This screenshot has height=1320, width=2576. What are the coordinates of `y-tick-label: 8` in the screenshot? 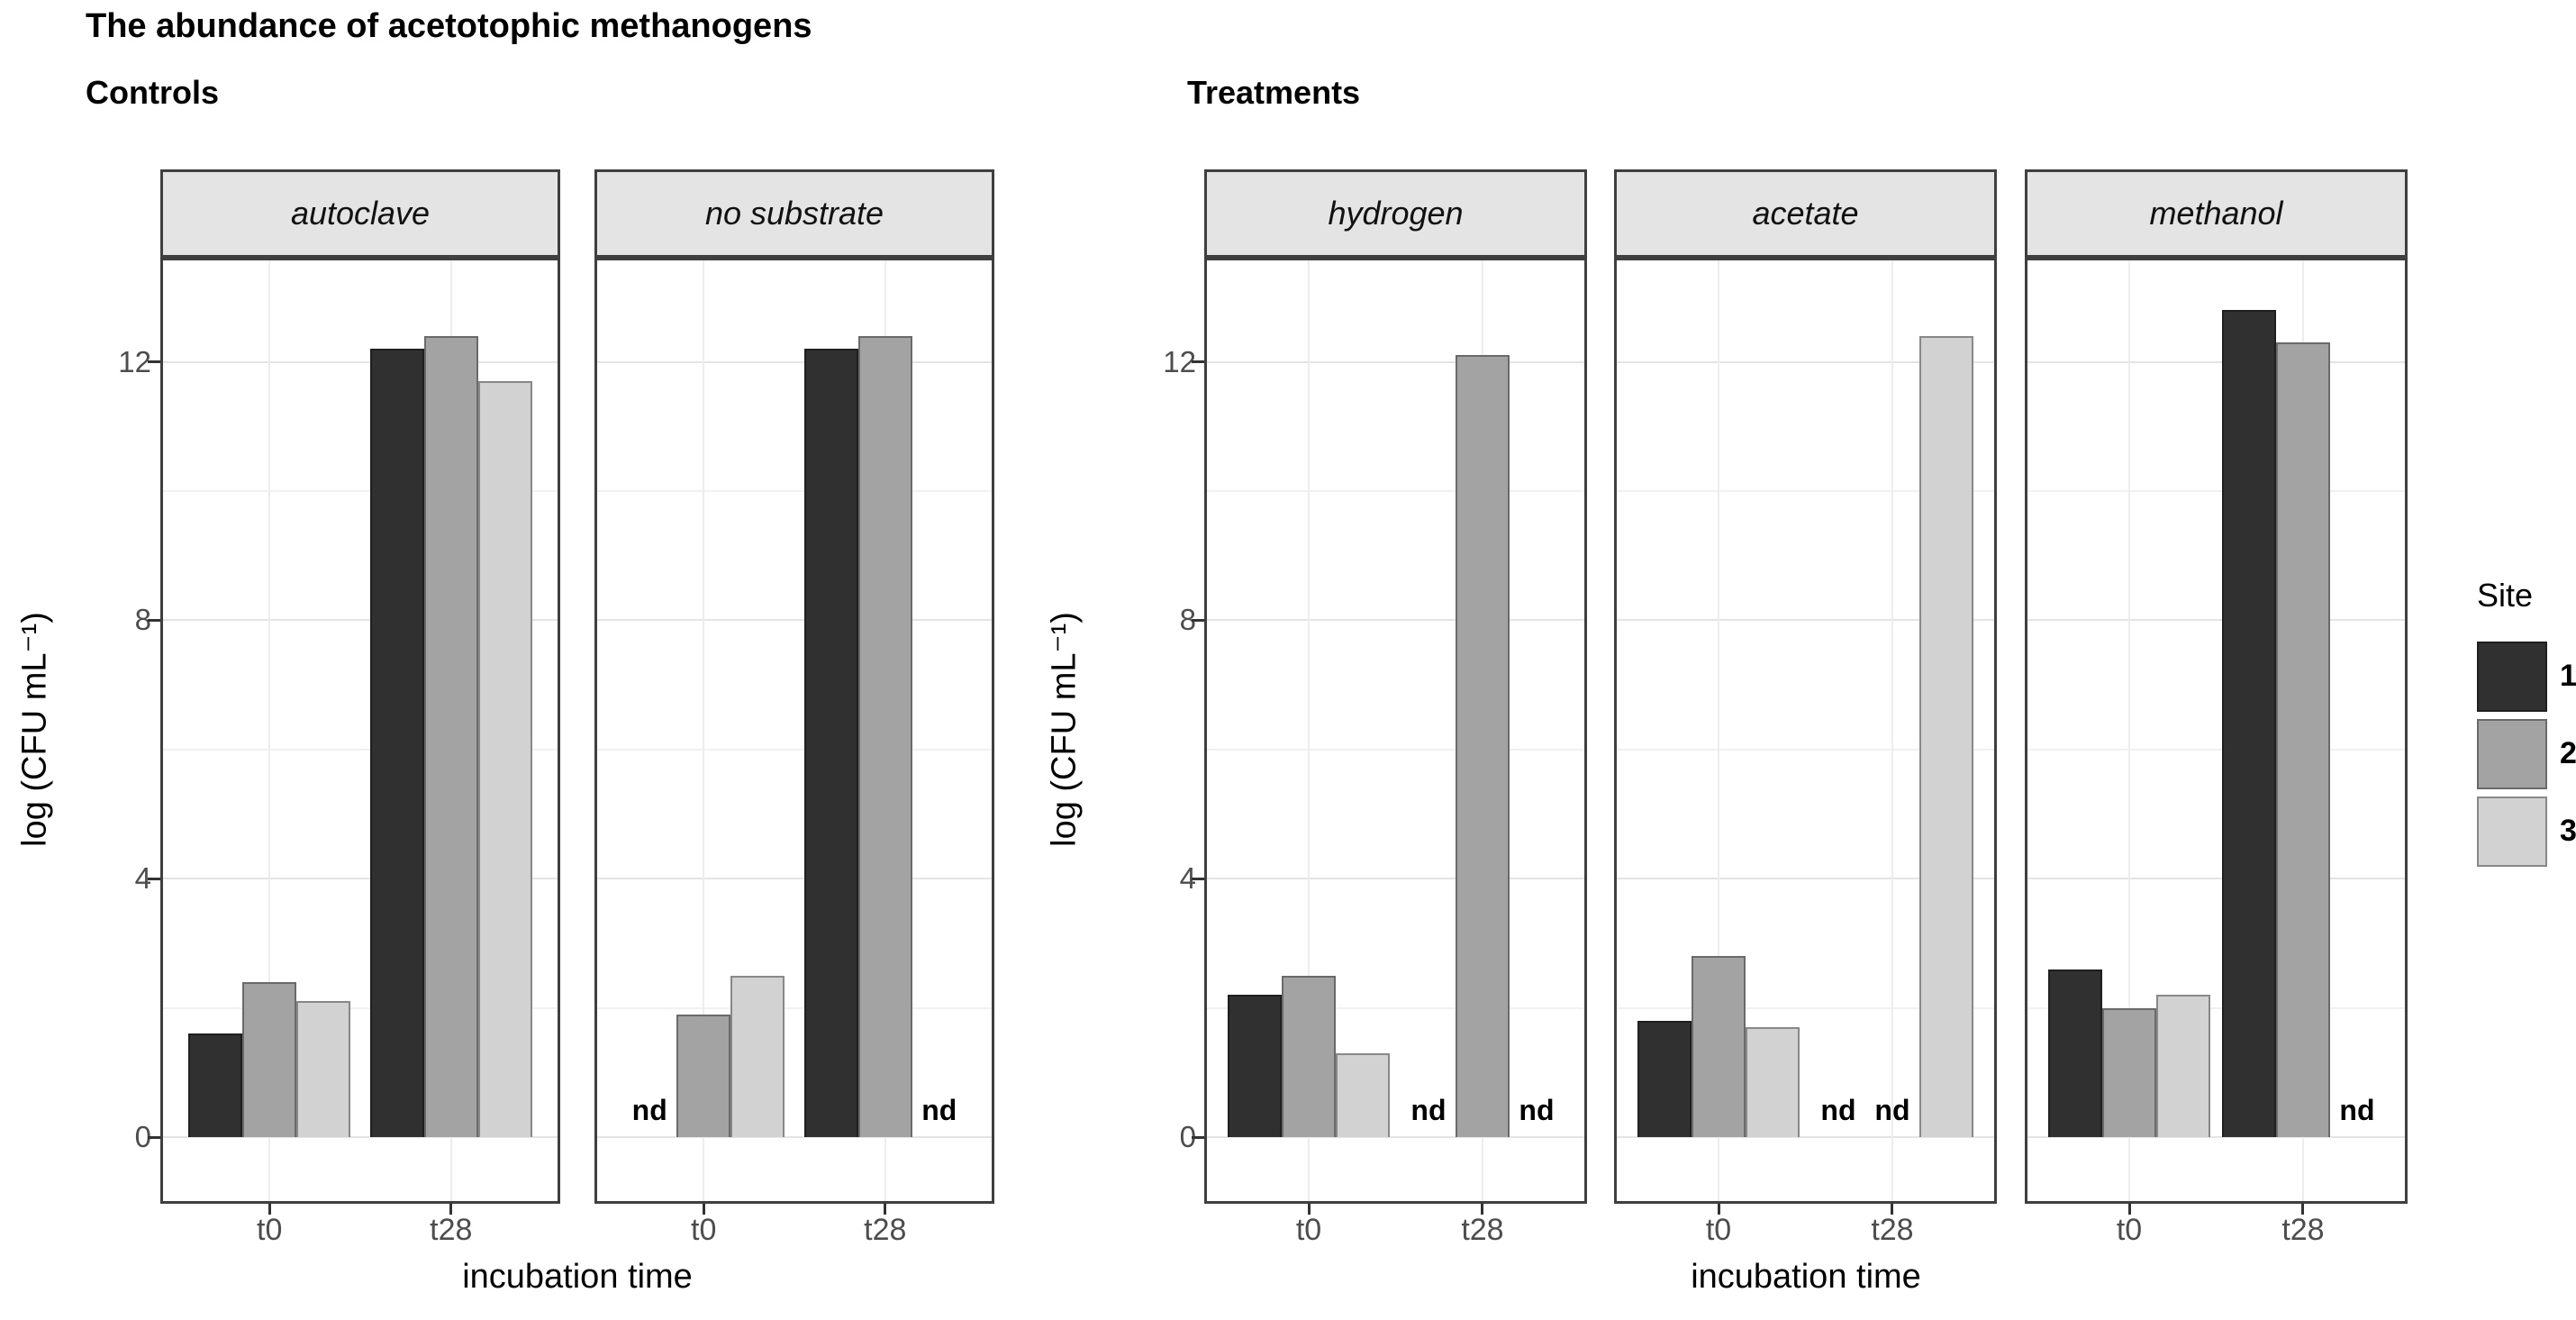 It's located at (142, 620).